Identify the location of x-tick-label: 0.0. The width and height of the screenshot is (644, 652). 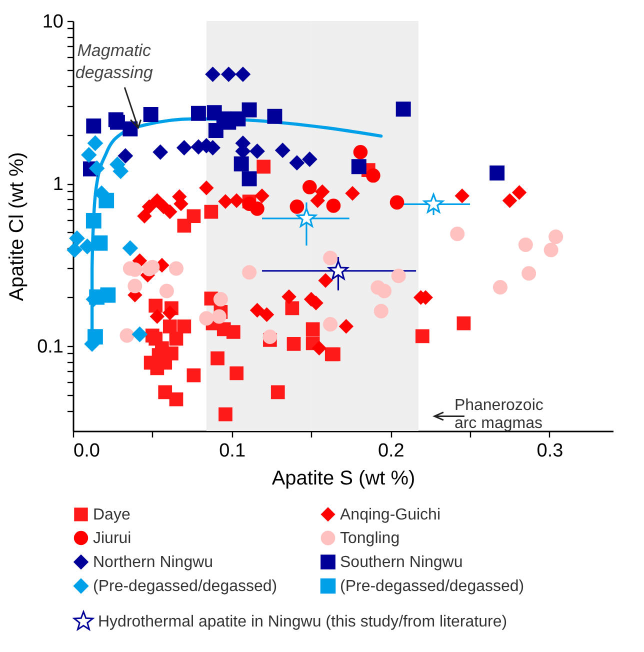
(87, 451).